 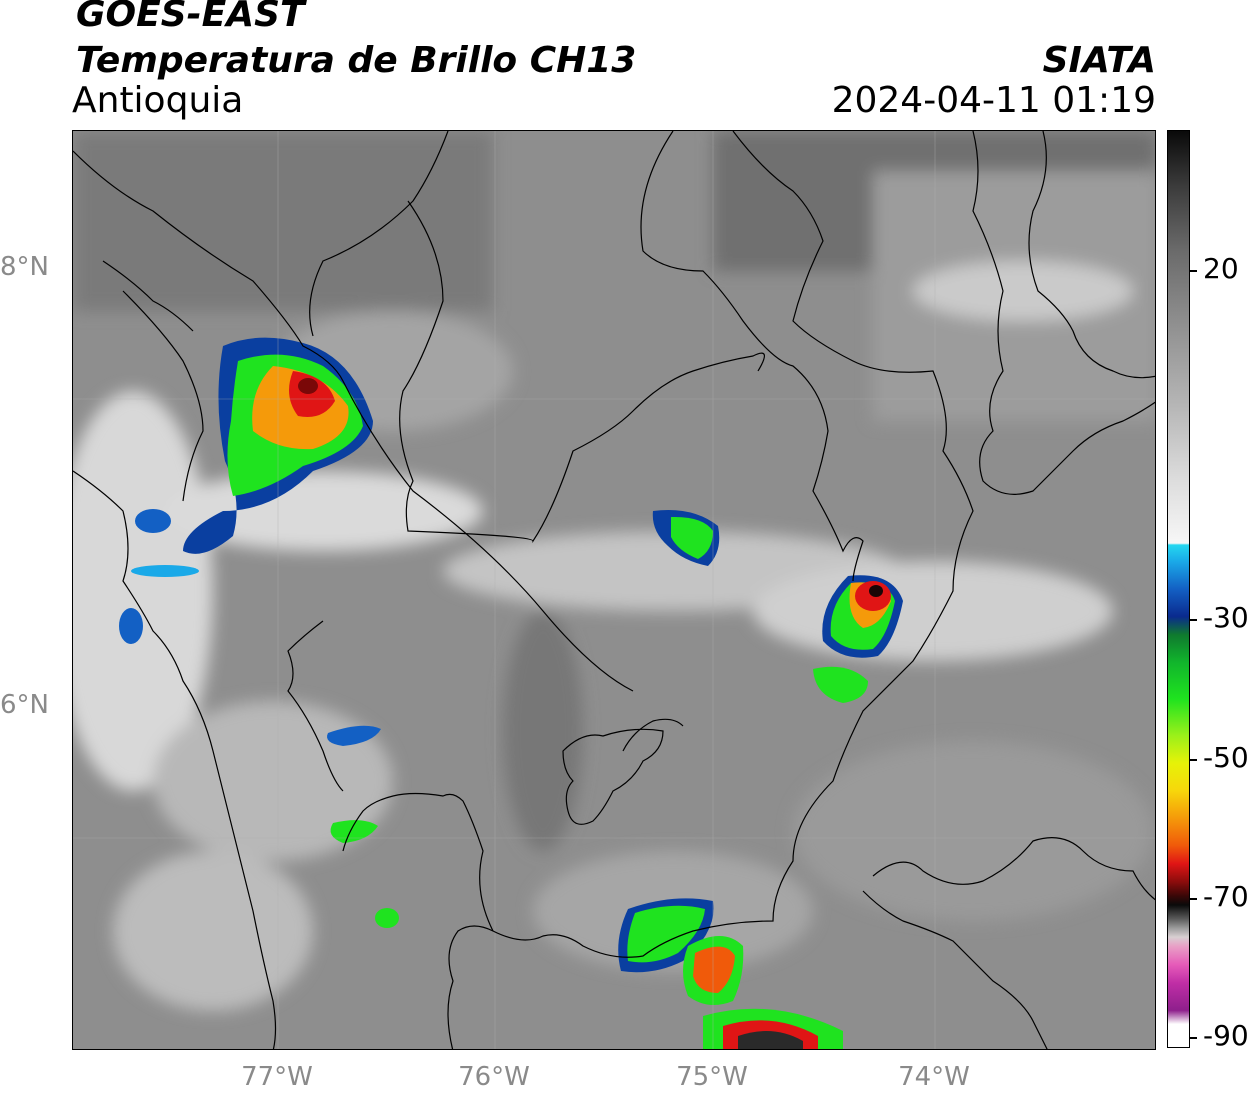 What do you see at coordinates (1226, 617) in the screenshot?
I see `colorbar-label-minus30: -30` at bounding box center [1226, 617].